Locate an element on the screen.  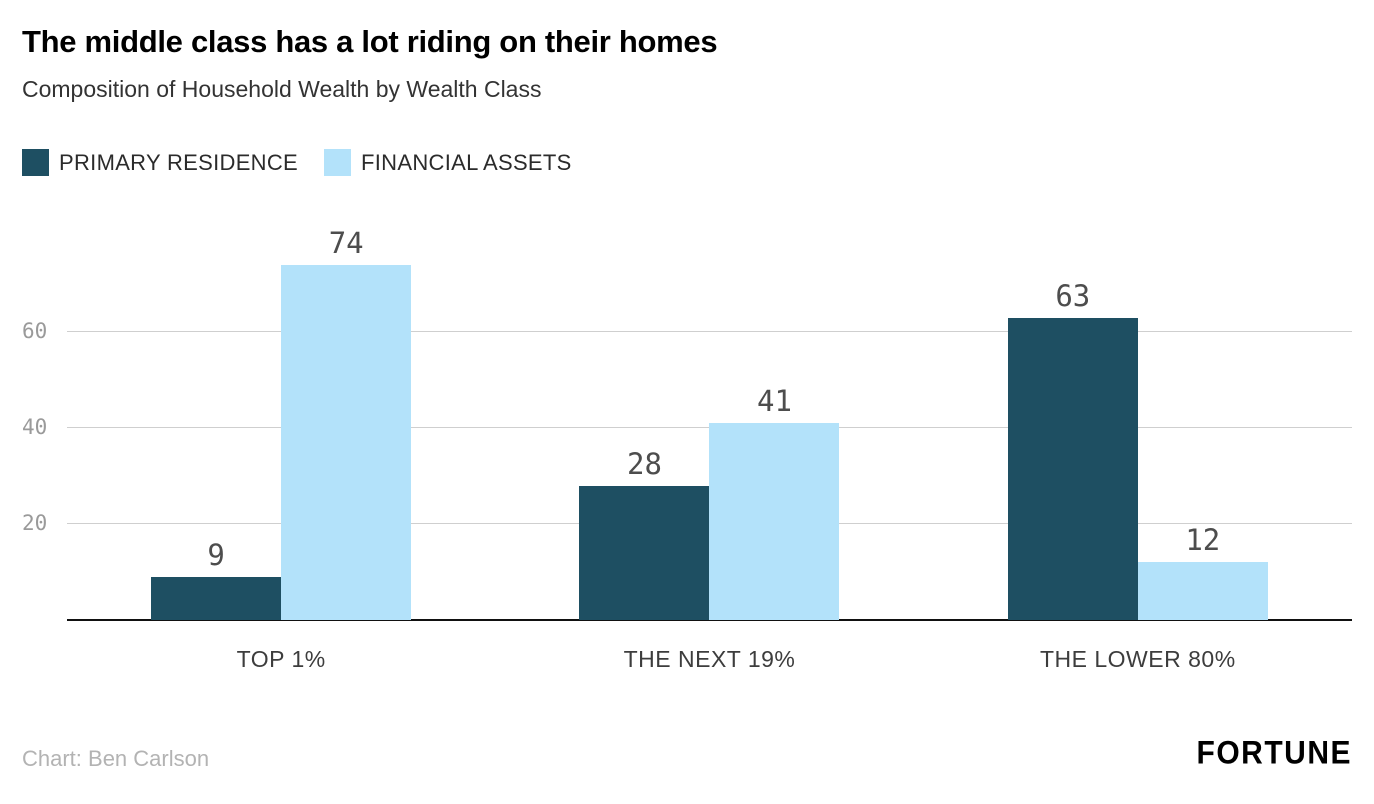
bar-value-label: 12 is located at coordinates (1203, 540).